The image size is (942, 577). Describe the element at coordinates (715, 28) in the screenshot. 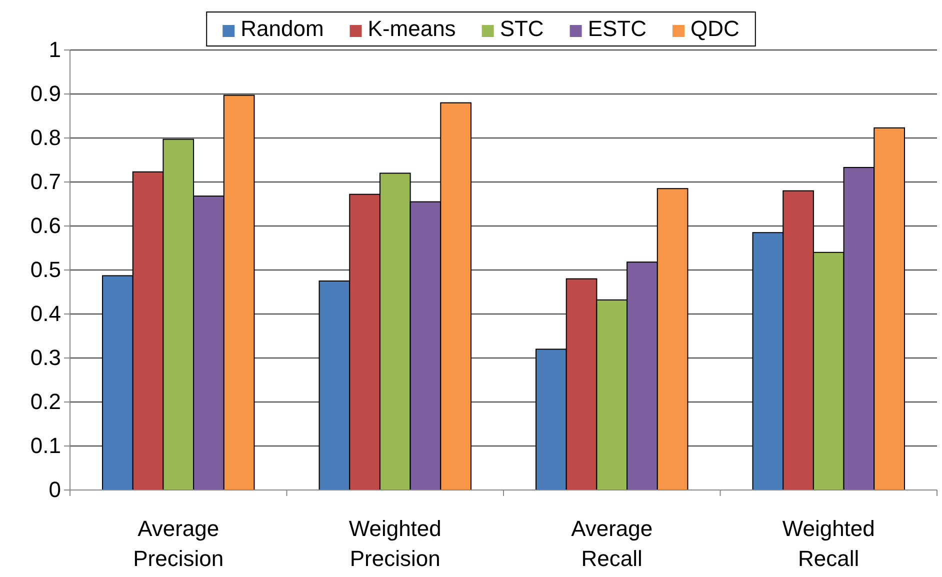

I see `legend-label: QDC` at that location.